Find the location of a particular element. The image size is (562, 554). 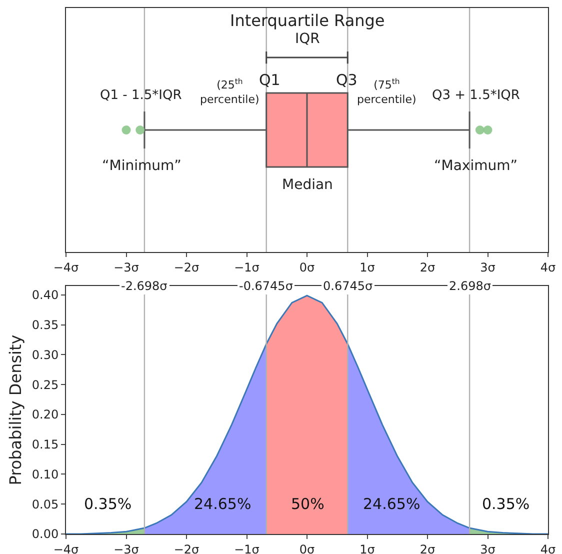

ref-line-label: -0.6745σ is located at coordinates (266, 286).